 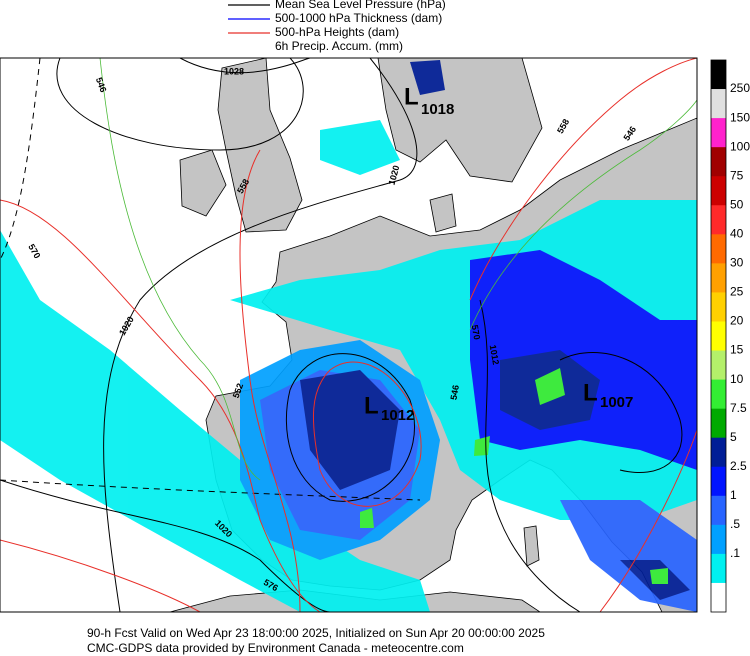 I want to click on land-britain, so click(x=260, y=145).